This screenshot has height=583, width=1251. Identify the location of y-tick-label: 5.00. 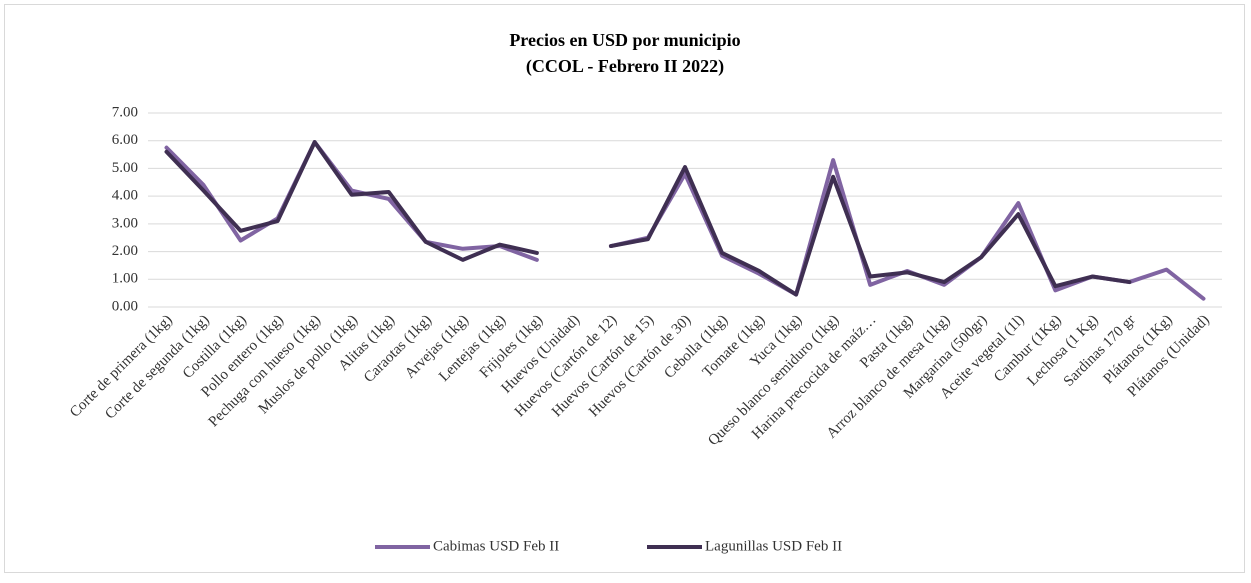
(125, 168).